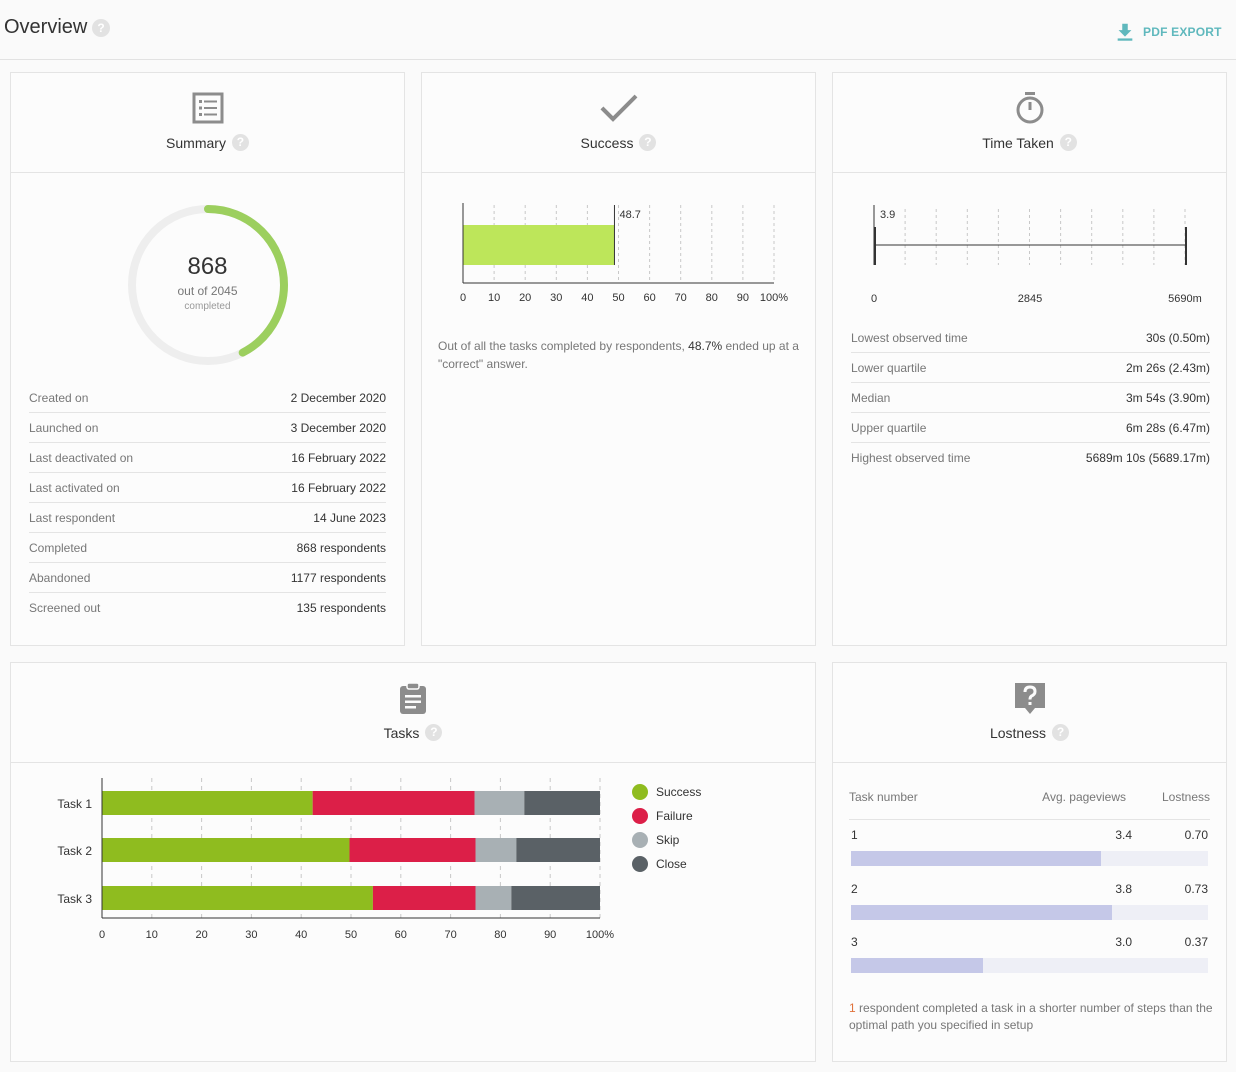 The image size is (1236, 1072). I want to click on category-label: Task 2, so click(74, 851).